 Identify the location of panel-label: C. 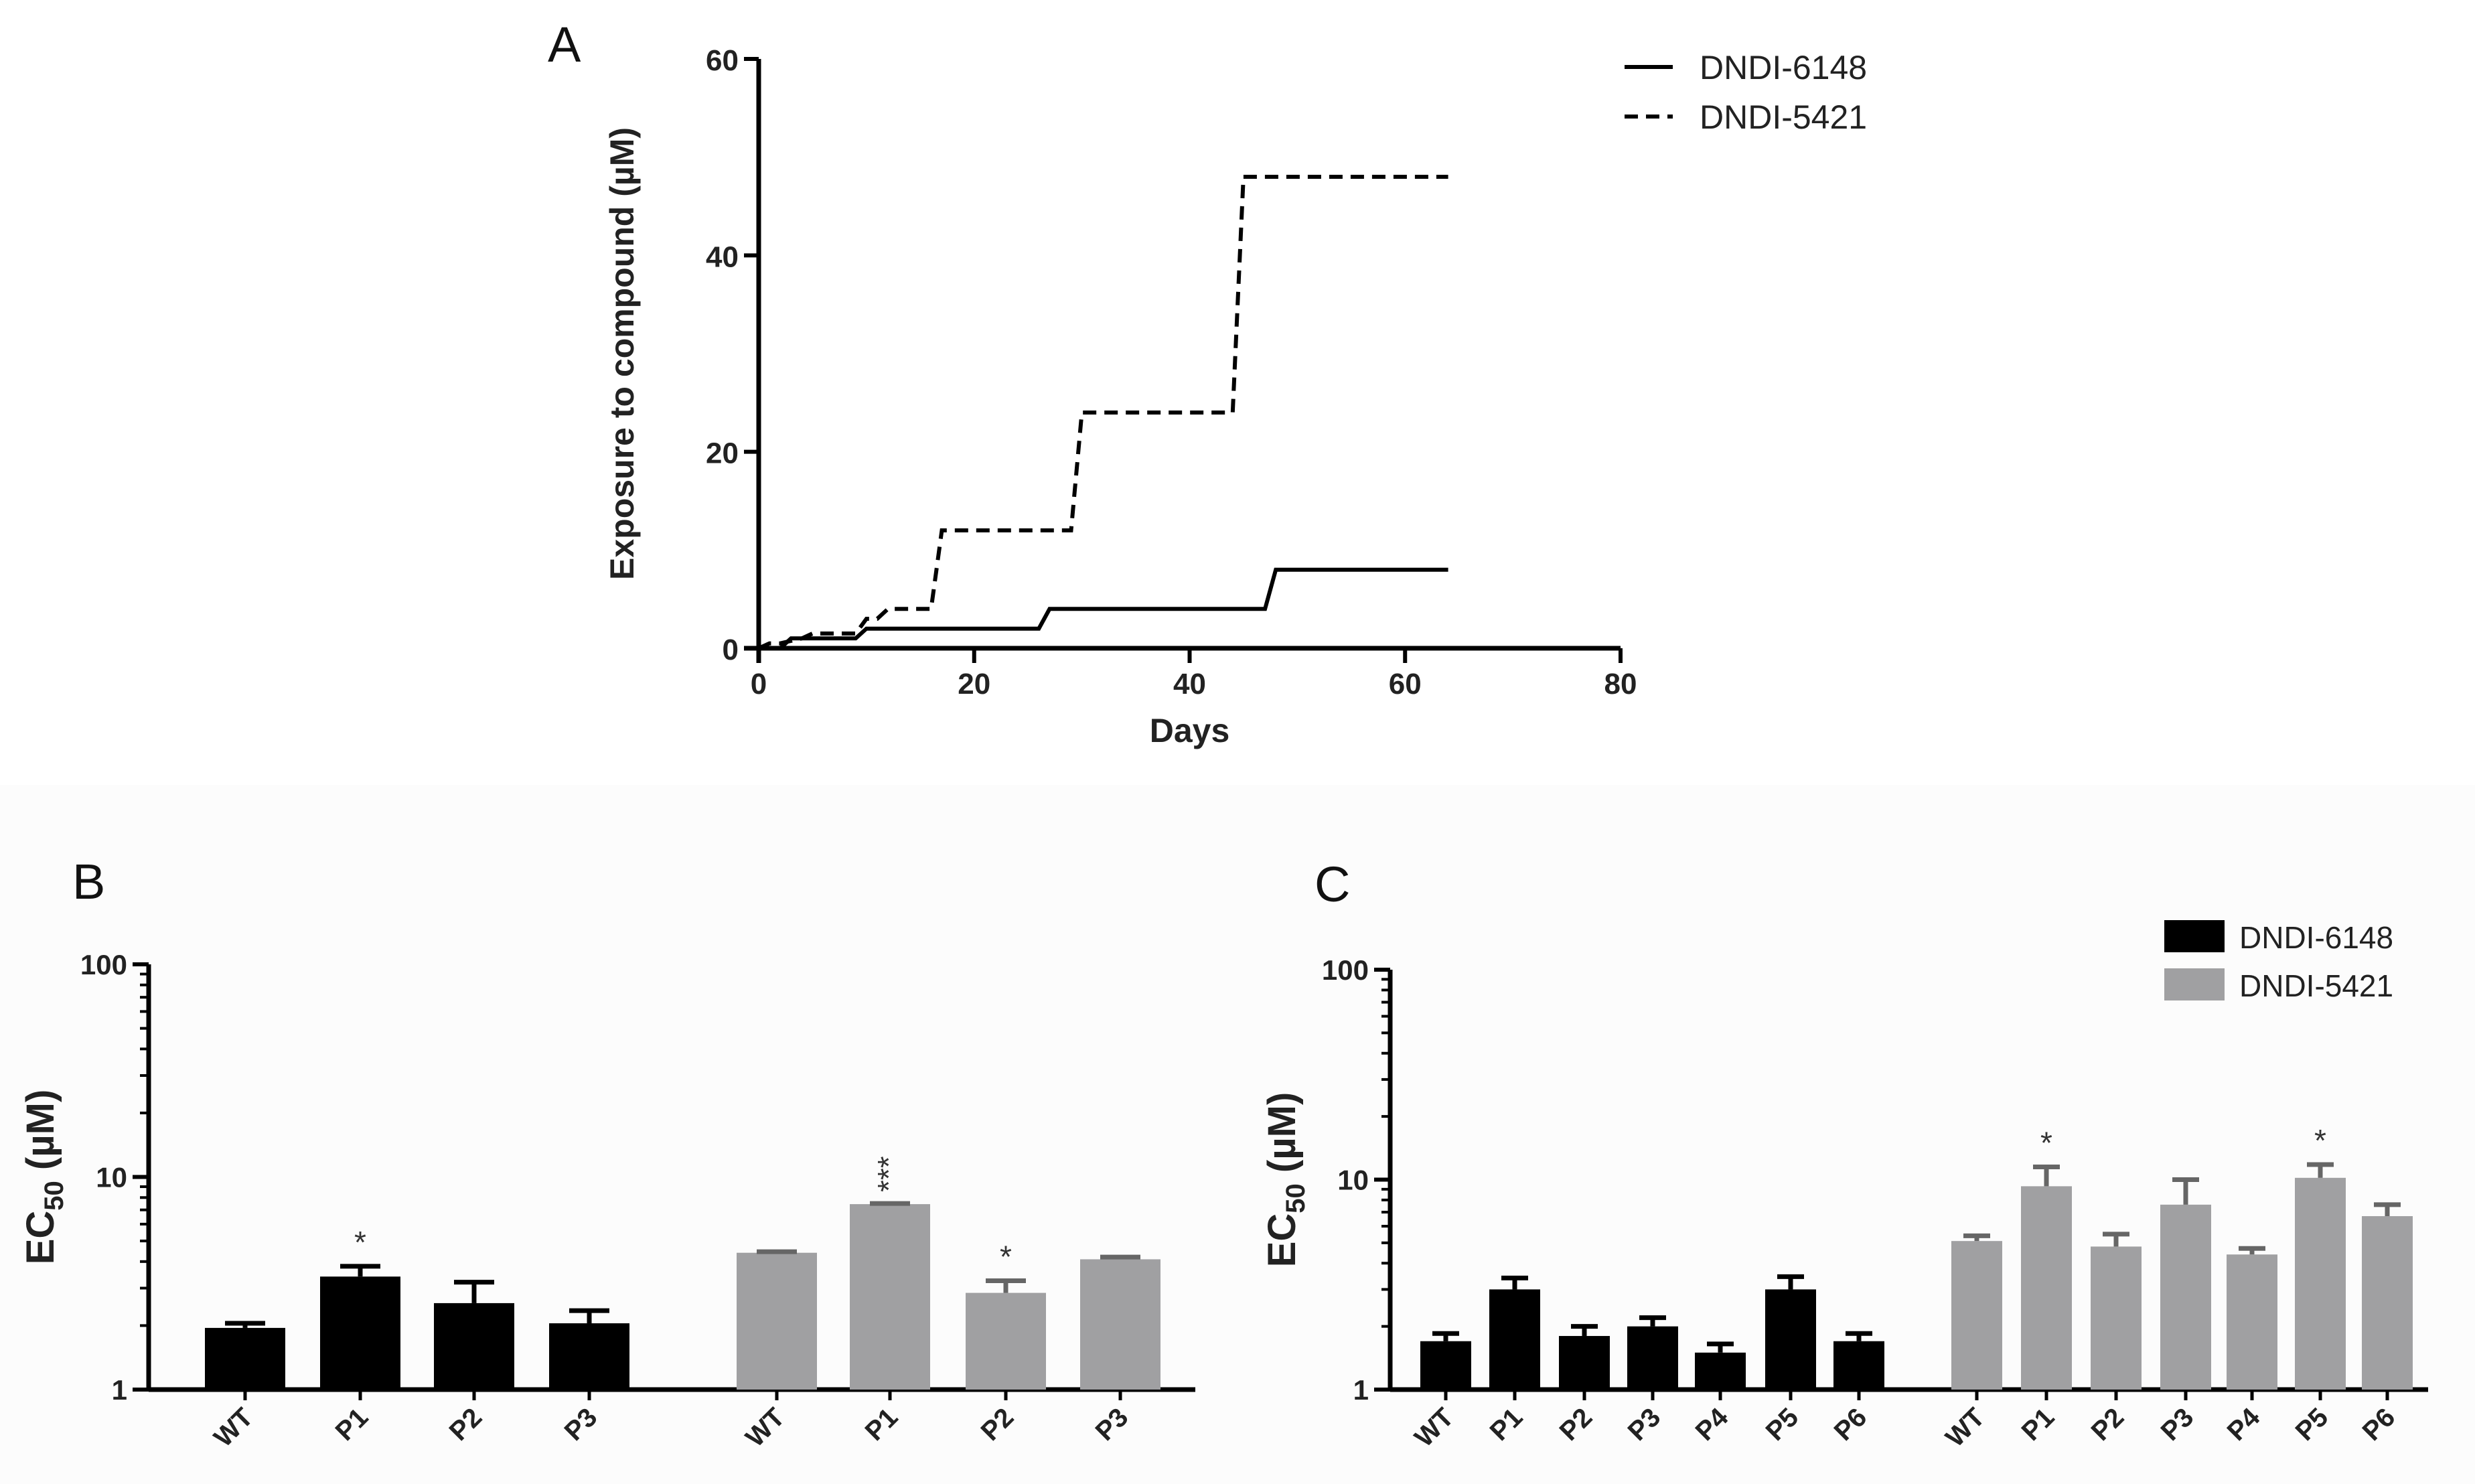
(1332, 884).